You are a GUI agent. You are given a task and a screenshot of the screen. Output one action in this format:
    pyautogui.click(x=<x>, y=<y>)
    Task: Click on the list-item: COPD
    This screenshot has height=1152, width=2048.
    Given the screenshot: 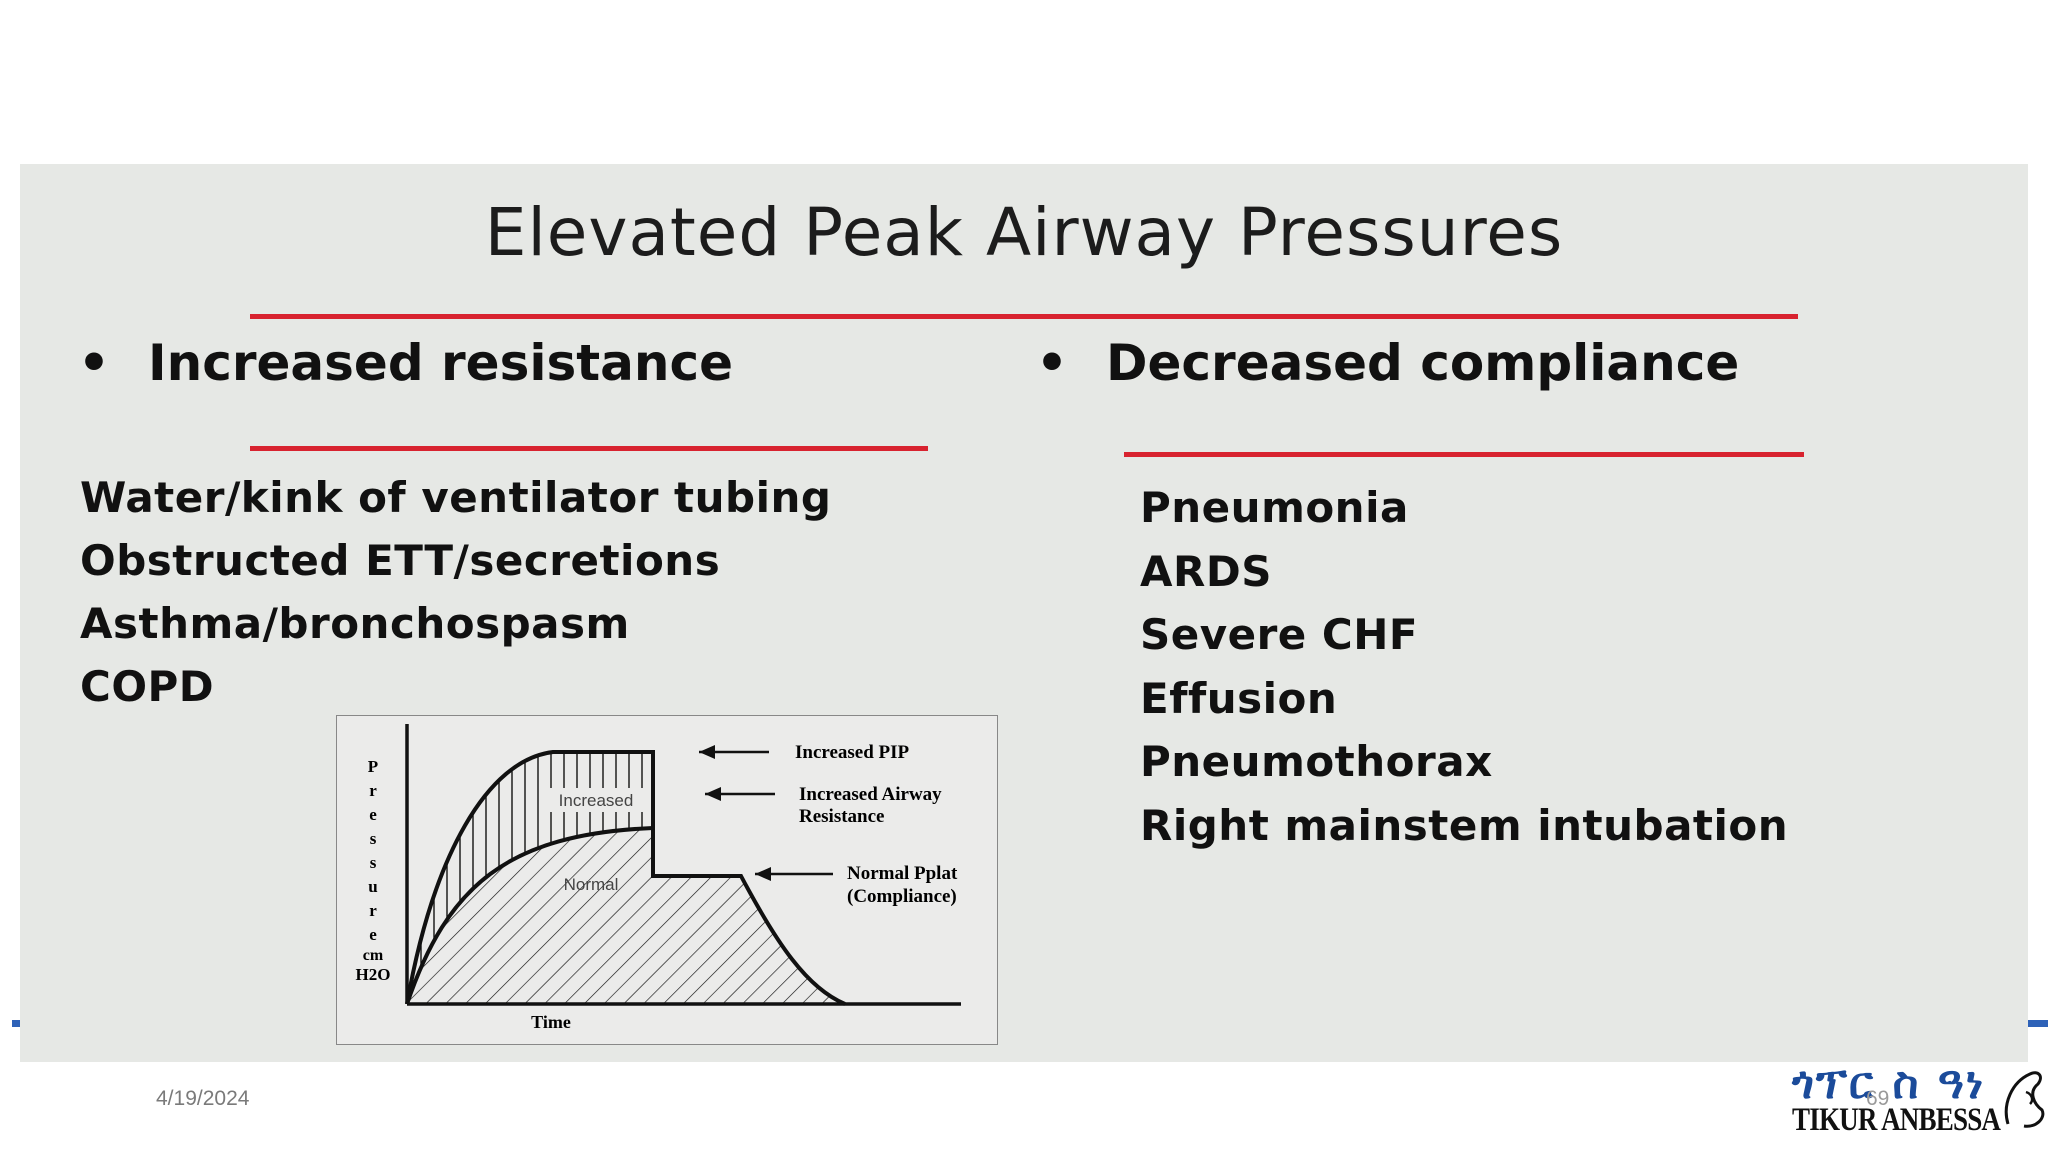 What is the action you would take?
    pyautogui.click(x=147, y=686)
    